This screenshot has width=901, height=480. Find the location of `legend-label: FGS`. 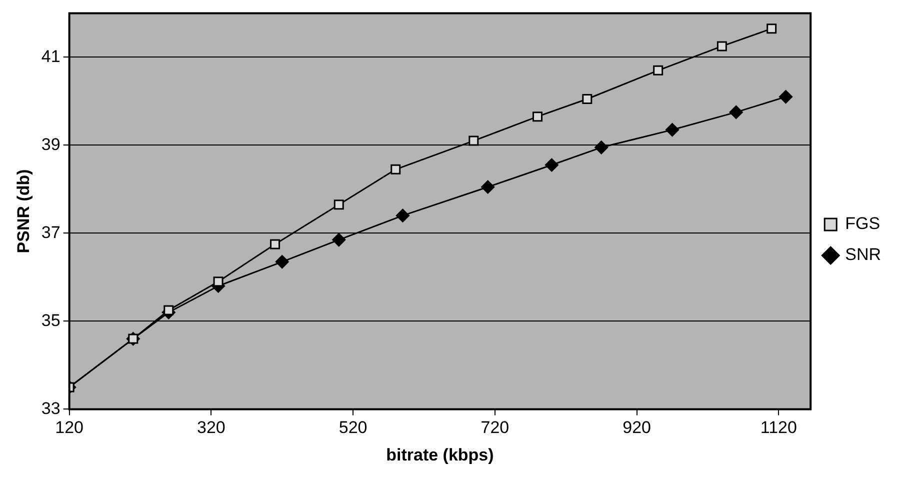

legend-label: FGS is located at coordinates (862, 224).